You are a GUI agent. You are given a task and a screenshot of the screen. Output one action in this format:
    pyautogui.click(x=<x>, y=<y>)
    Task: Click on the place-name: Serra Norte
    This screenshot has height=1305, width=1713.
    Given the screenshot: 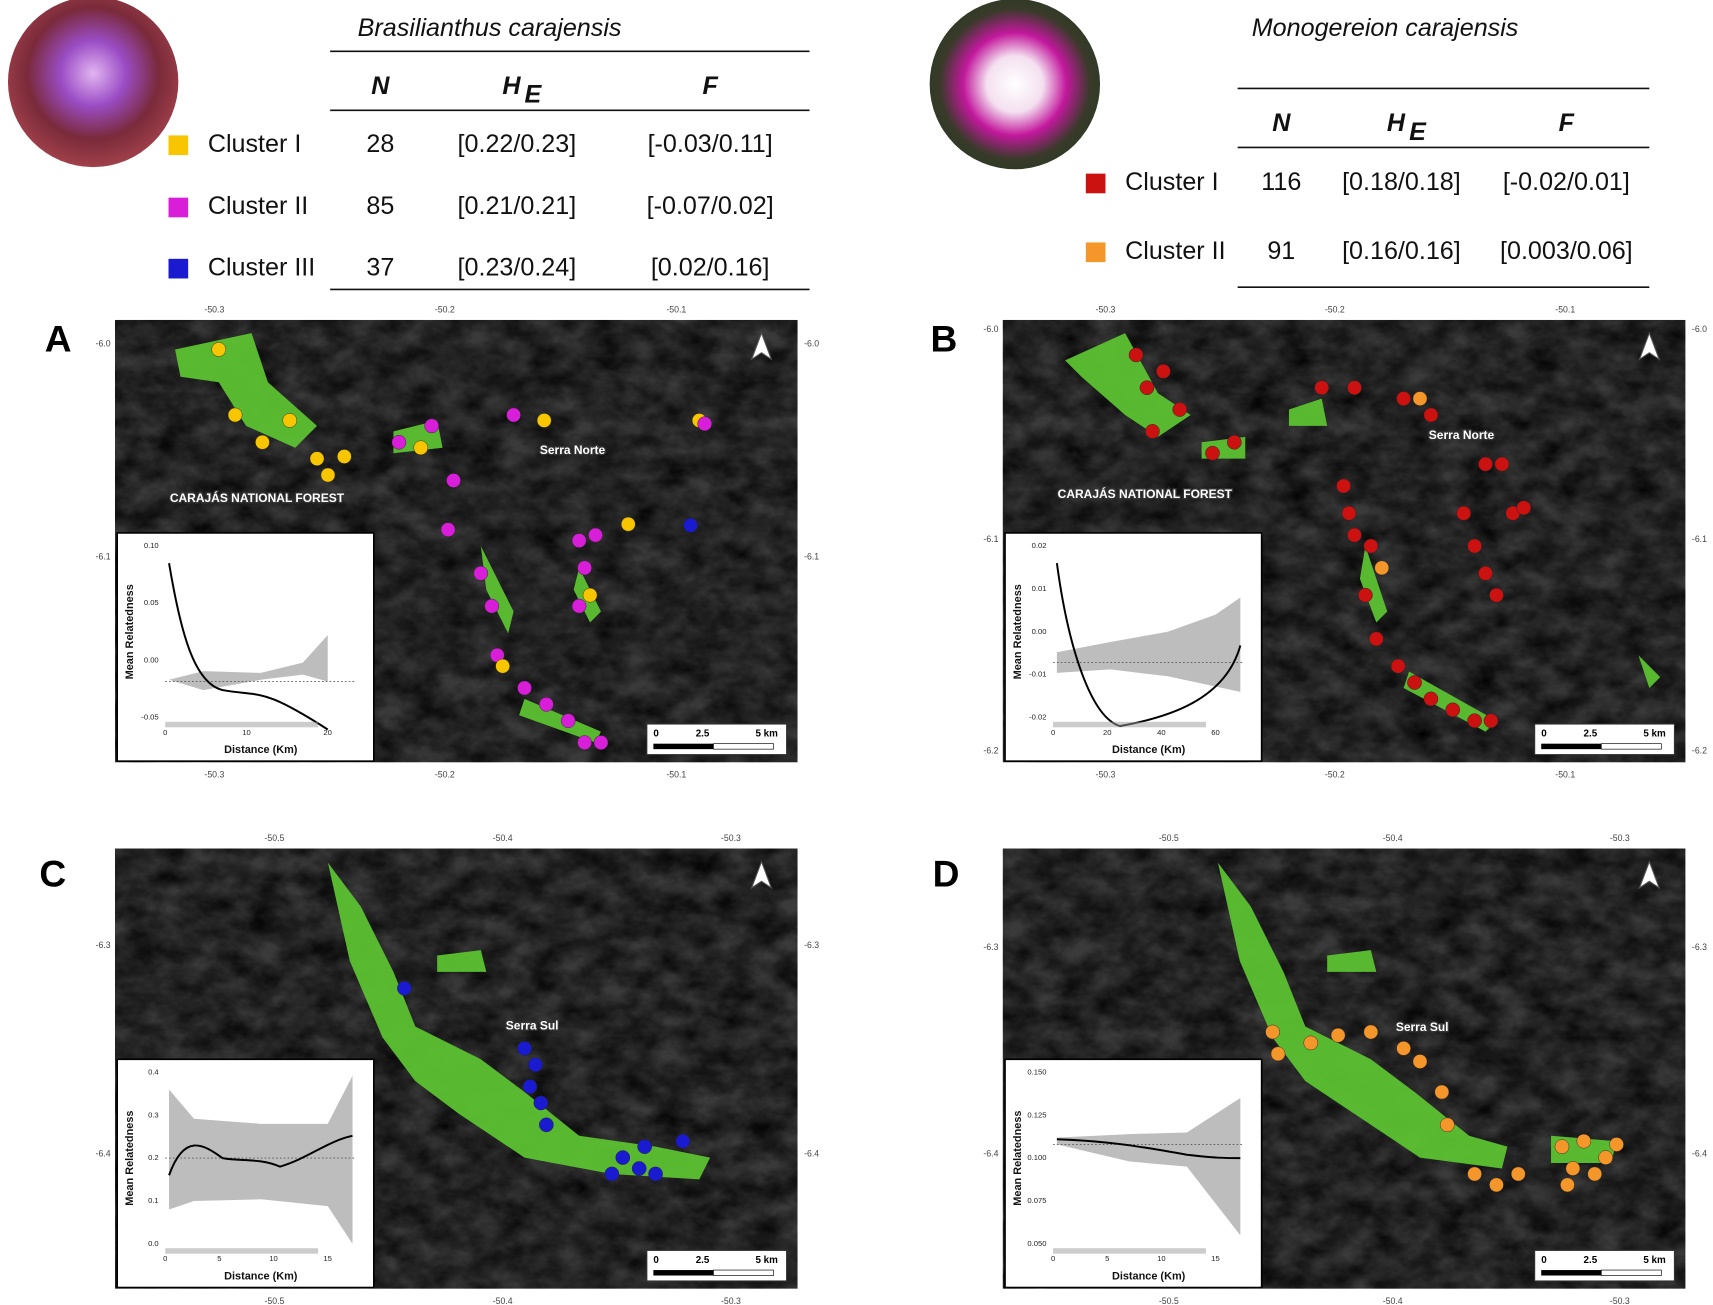 What is the action you would take?
    pyautogui.click(x=1462, y=435)
    